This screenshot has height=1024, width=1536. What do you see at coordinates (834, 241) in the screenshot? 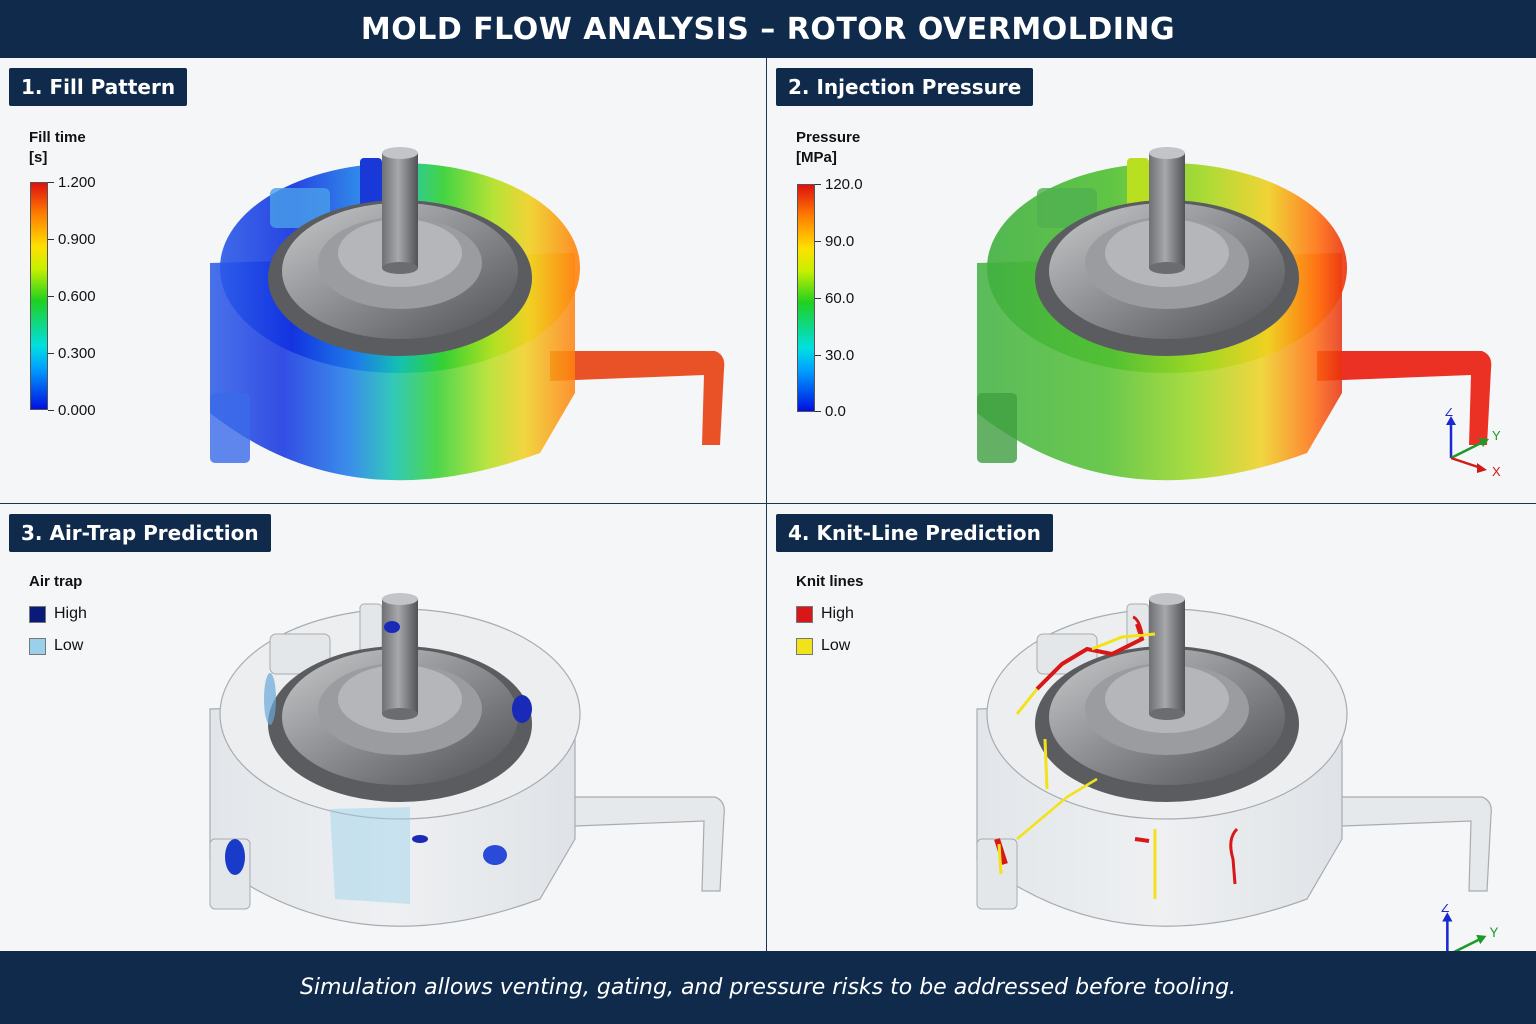
I see `legend-tick: 90.0` at bounding box center [834, 241].